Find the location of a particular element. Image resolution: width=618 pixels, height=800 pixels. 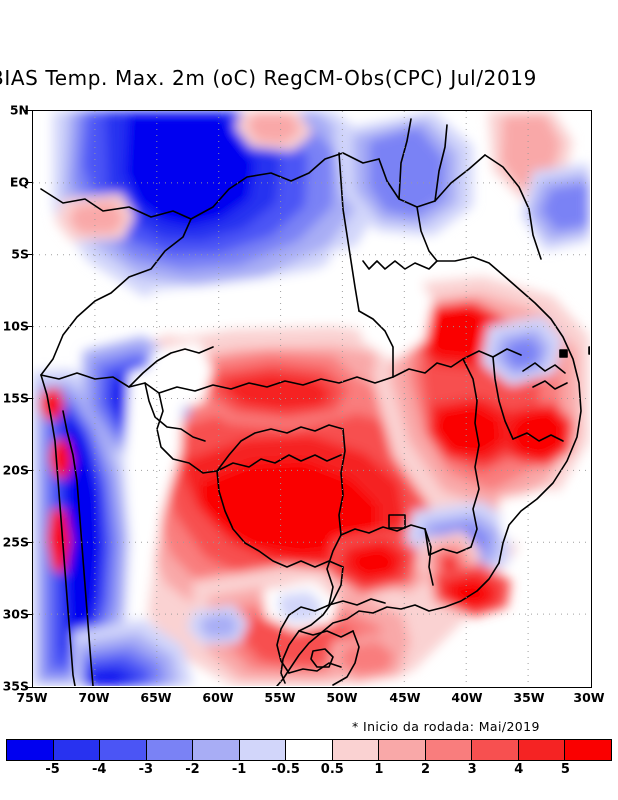

x-tick-55w: 55W is located at coordinates (280, 697).